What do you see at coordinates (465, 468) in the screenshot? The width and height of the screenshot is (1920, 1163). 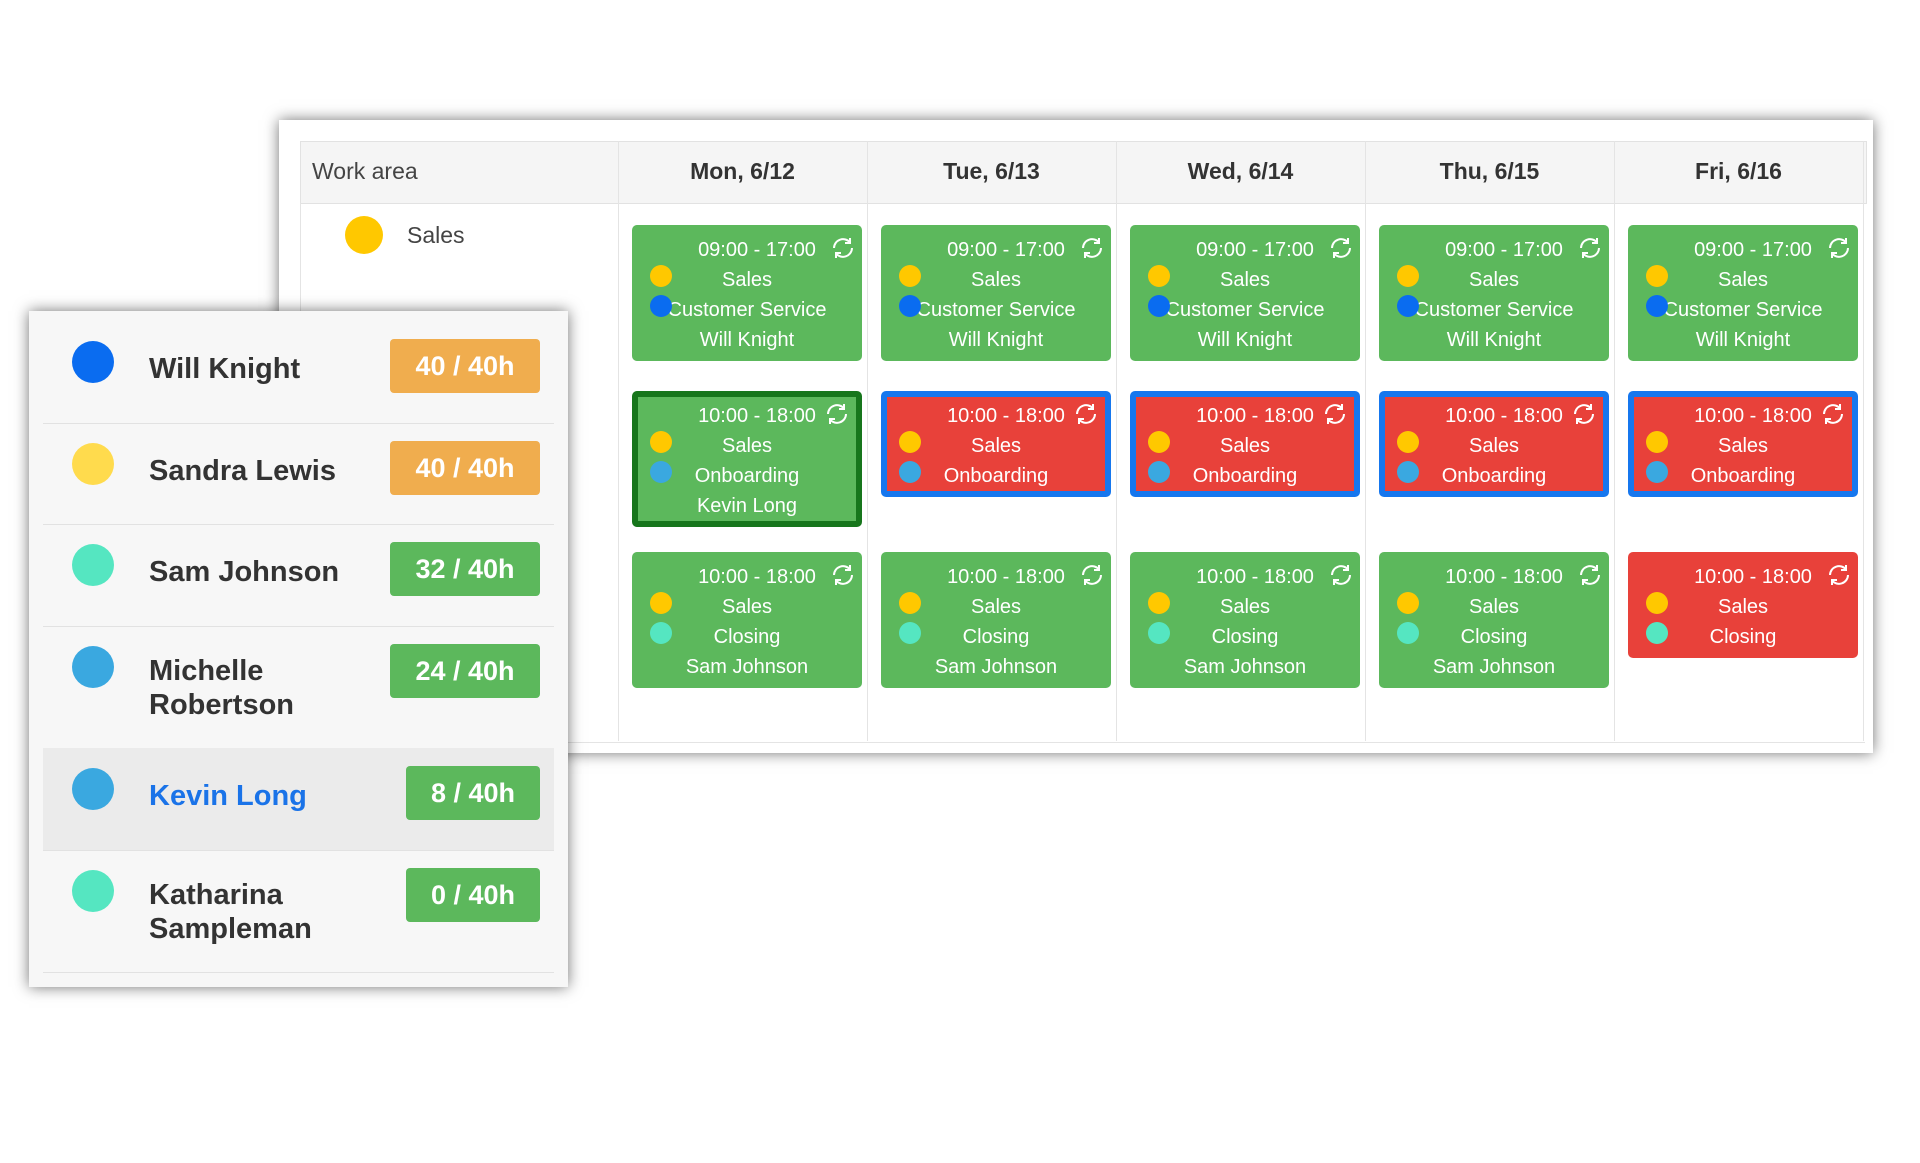 I see `hours-badge: 40 / 40h` at bounding box center [465, 468].